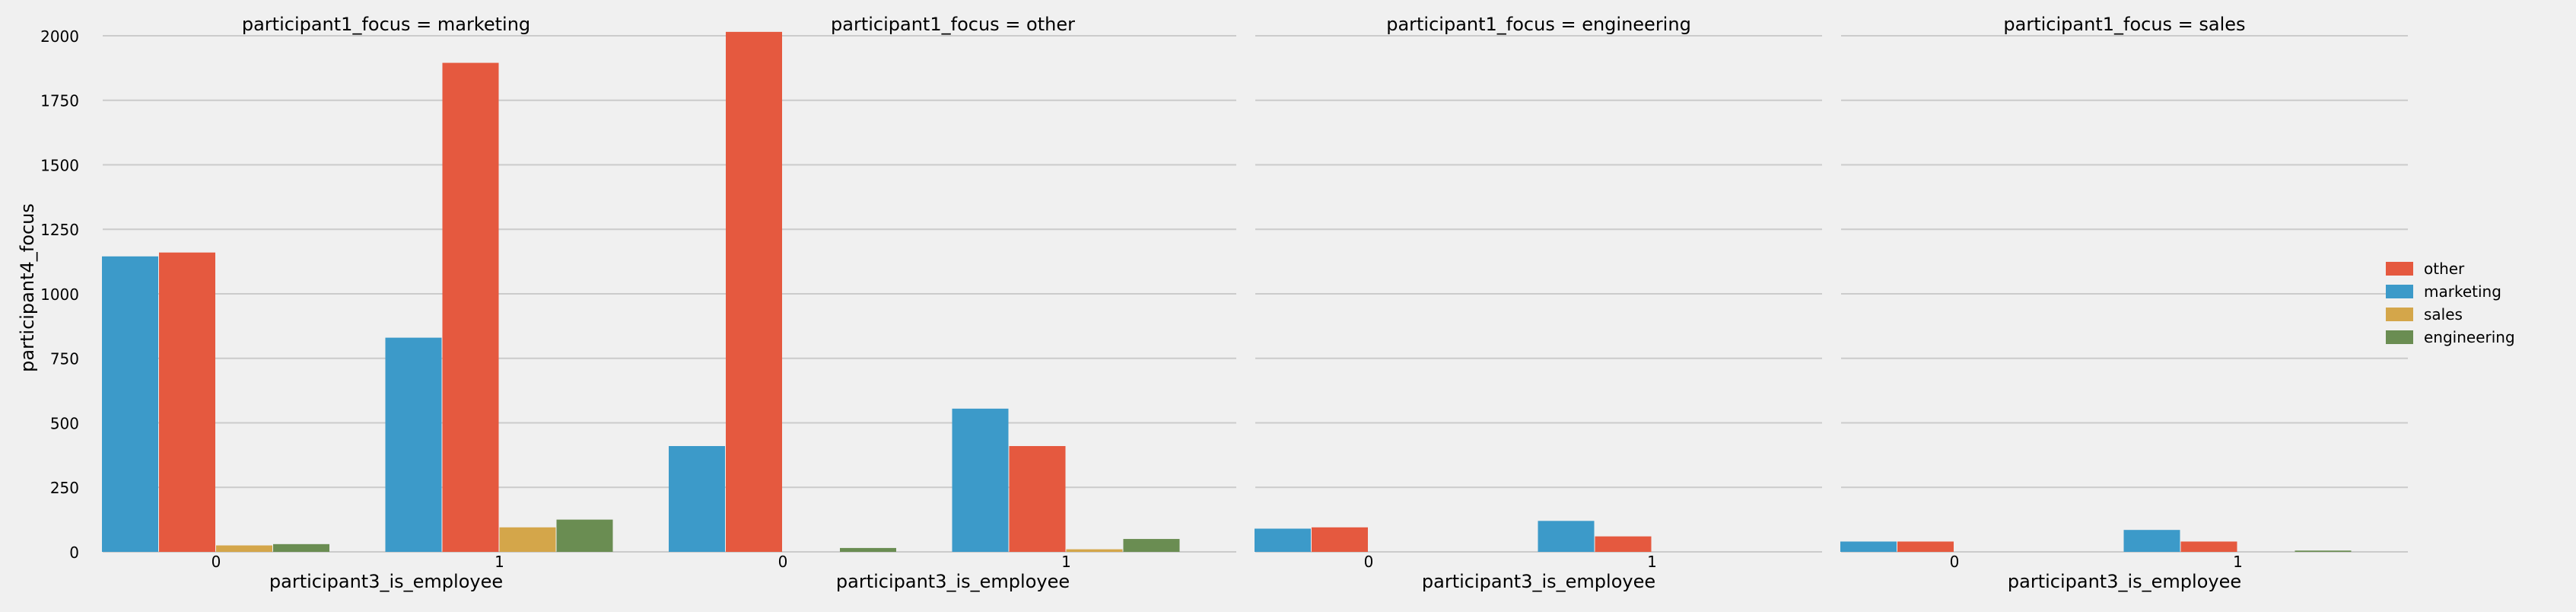  What do you see at coordinates (584, 535) in the screenshot?
I see `bar-0-1-engineering` at bounding box center [584, 535].